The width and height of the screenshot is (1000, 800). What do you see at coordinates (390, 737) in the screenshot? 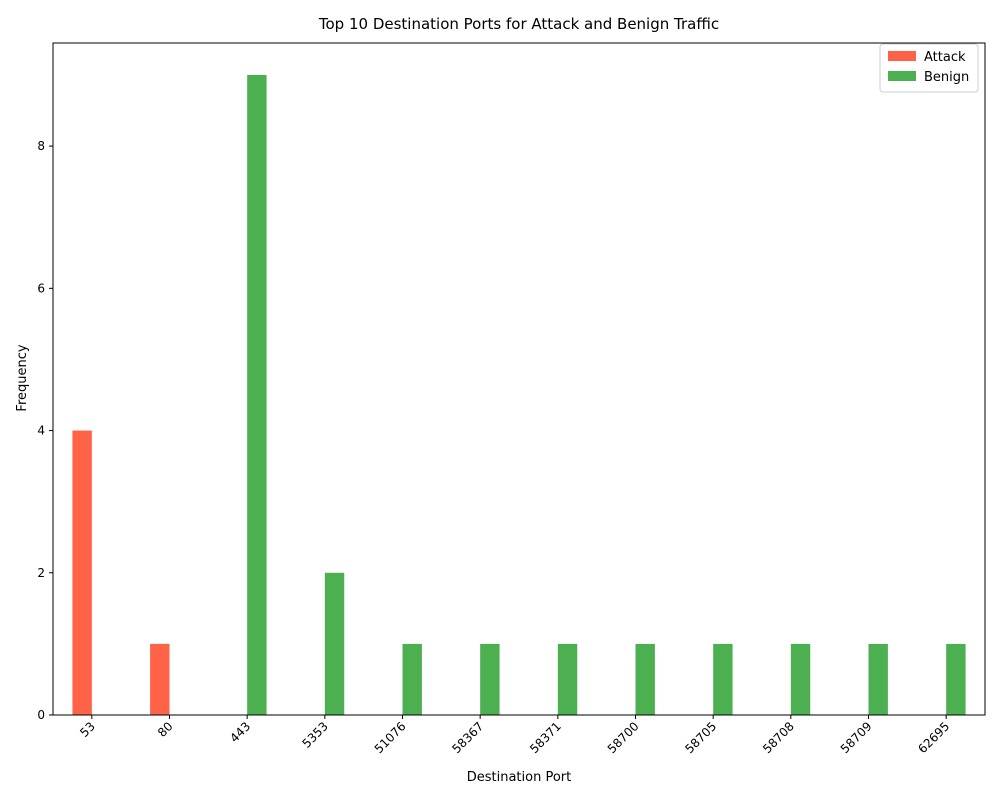
I see `x-tick-label: 51076` at bounding box center [390, 737].